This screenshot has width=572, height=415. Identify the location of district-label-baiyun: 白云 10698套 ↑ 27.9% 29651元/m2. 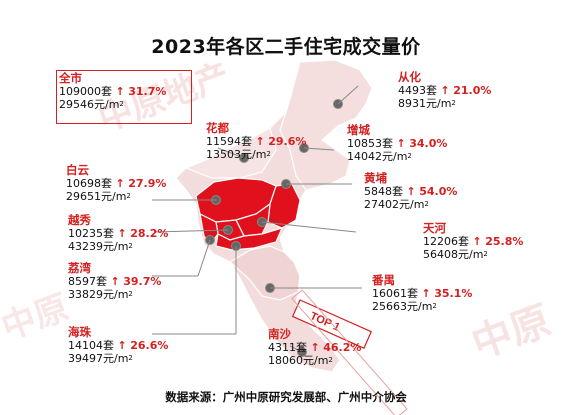
(116, 183).